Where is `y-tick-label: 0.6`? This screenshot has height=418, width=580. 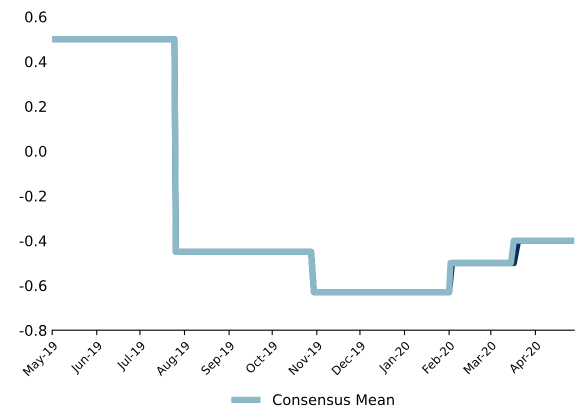
y-tick-label: 0.6 is located at coordinates (35, 16).